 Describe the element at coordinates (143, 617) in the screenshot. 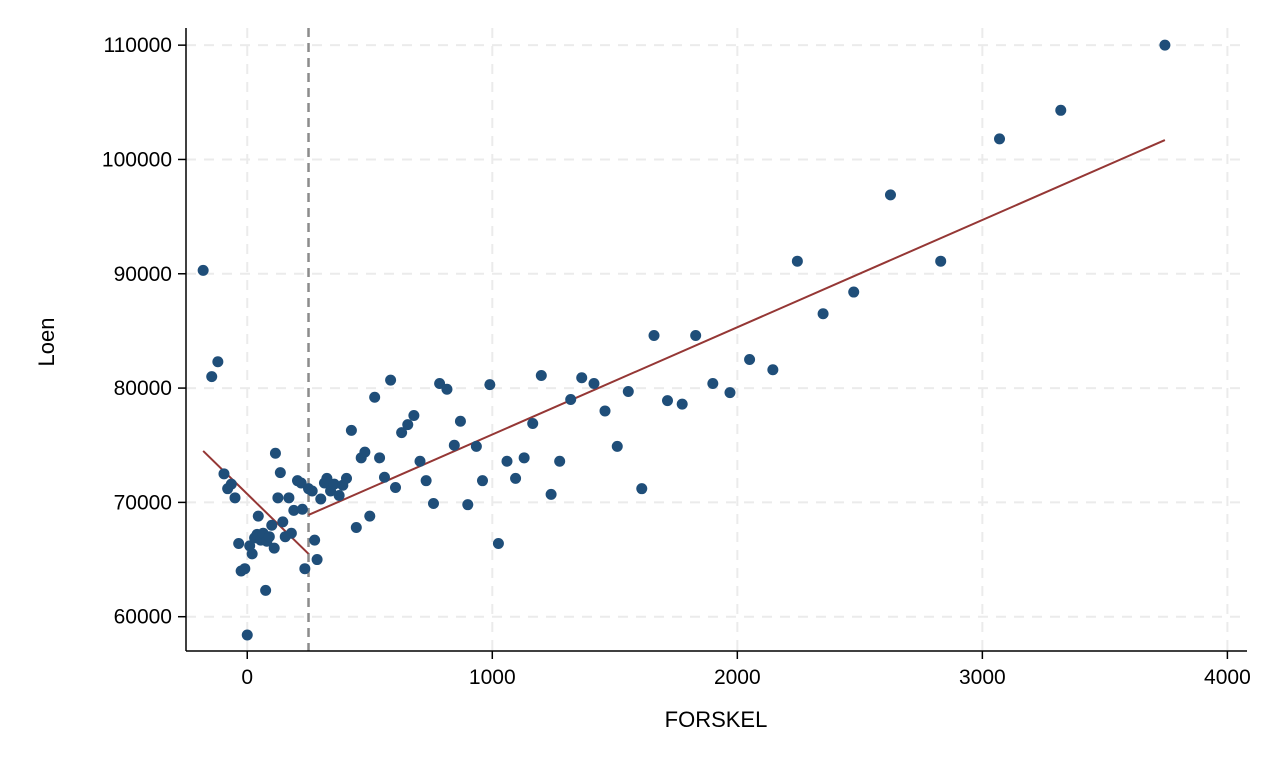

I see `y-tick-label: 60000` at that location.